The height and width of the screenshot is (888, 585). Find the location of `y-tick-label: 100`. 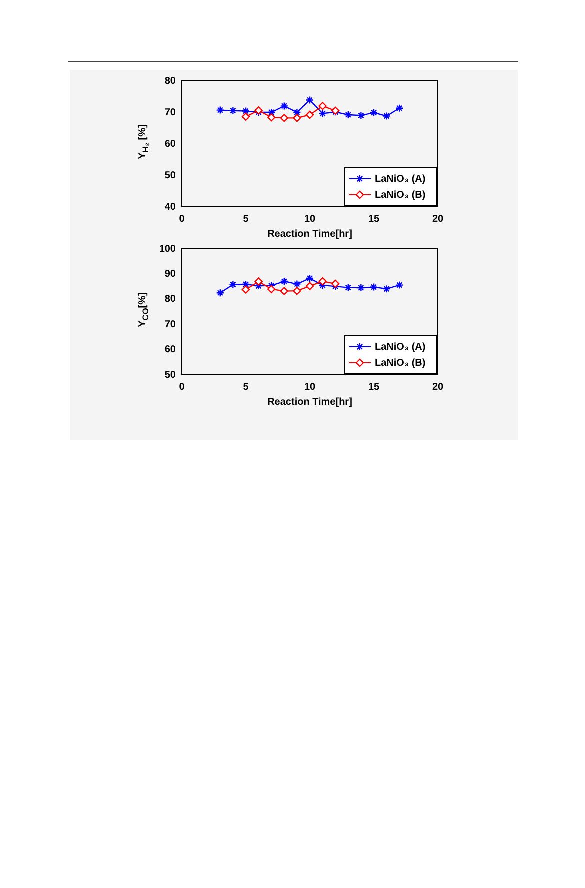

y-tick-label: 100 is located at coordinates (167, 249).